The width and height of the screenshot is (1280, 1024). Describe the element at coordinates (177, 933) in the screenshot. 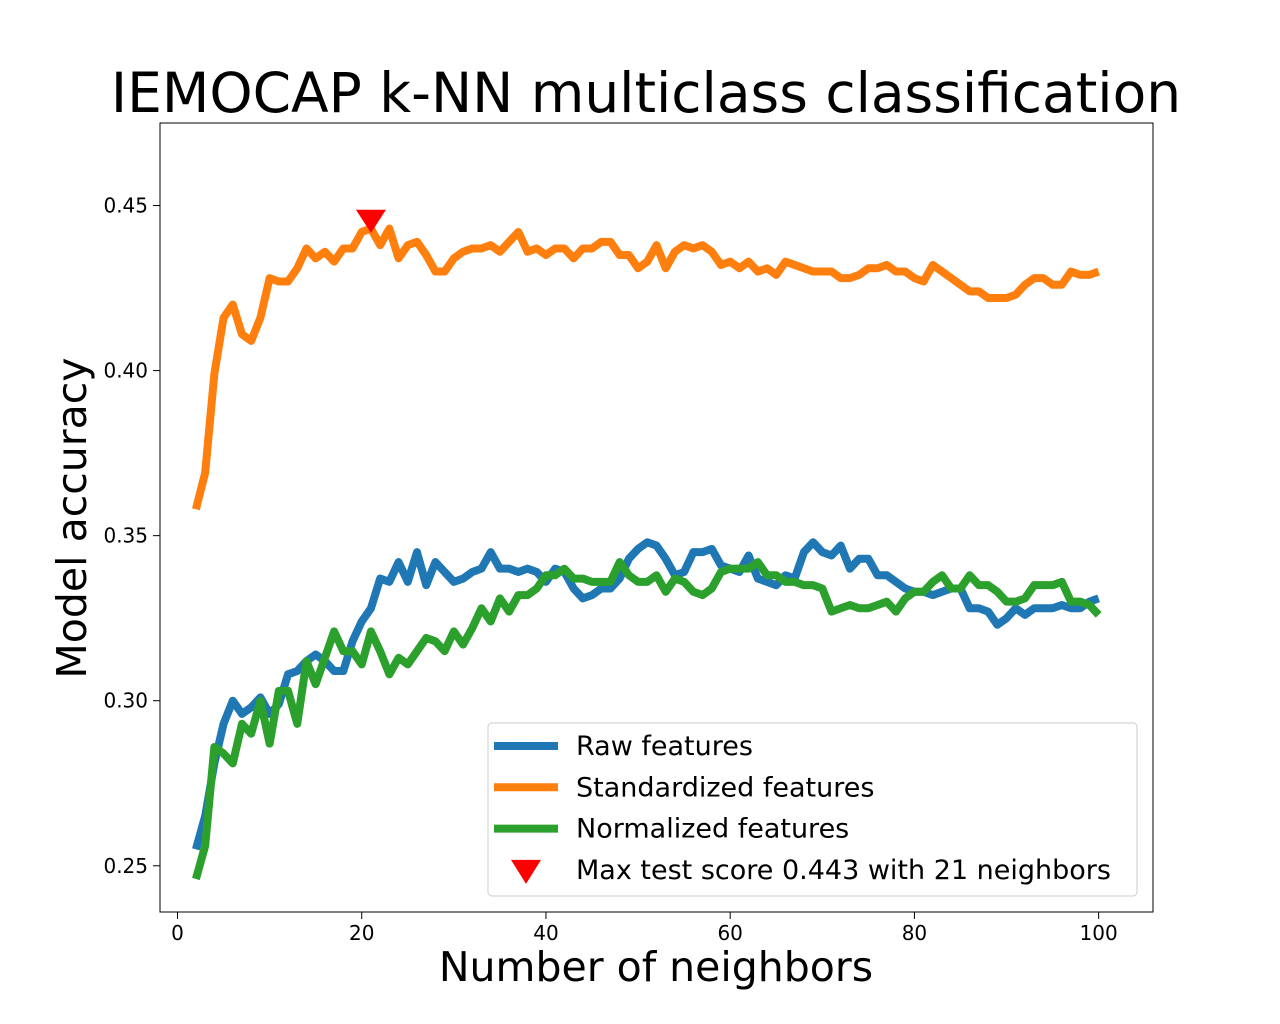

I see `x-tick-label: 0` at that location.